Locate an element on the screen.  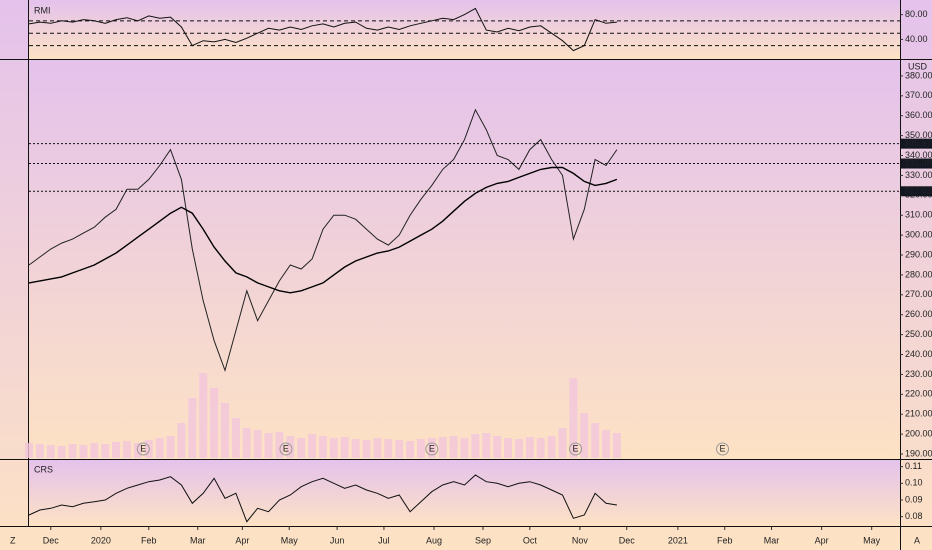
y-tick-label: 80.00 is located at coordinates (916, 14).